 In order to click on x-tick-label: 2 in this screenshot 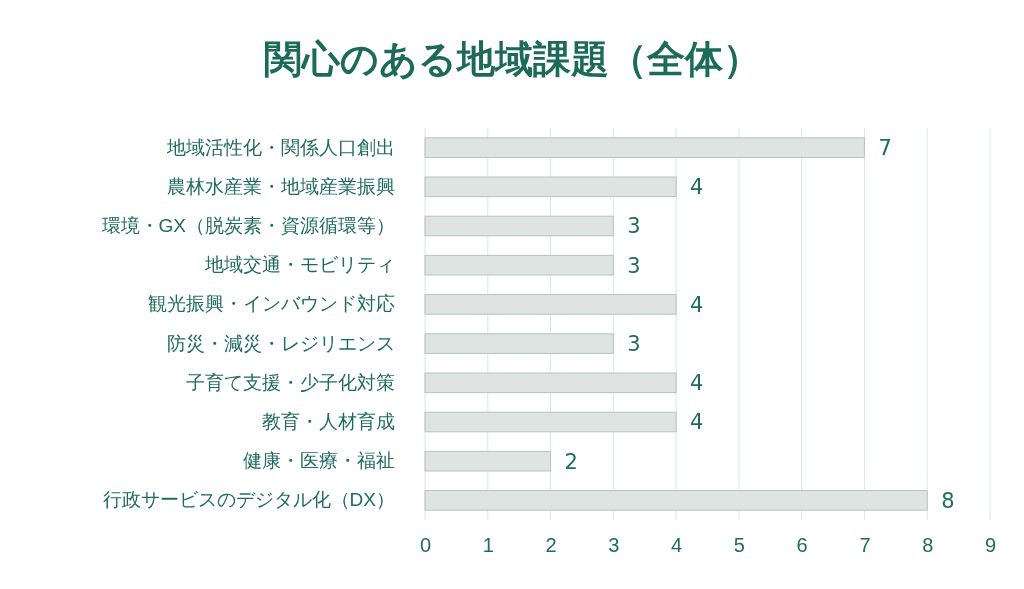, I will do `click(551, 545)`.